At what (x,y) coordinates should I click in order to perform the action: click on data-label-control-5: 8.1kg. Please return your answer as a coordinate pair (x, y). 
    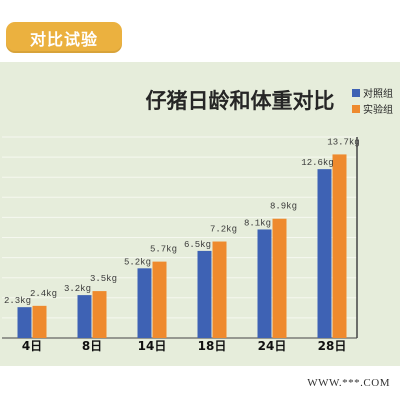
    Looking at the image, I should click on (257, 223).